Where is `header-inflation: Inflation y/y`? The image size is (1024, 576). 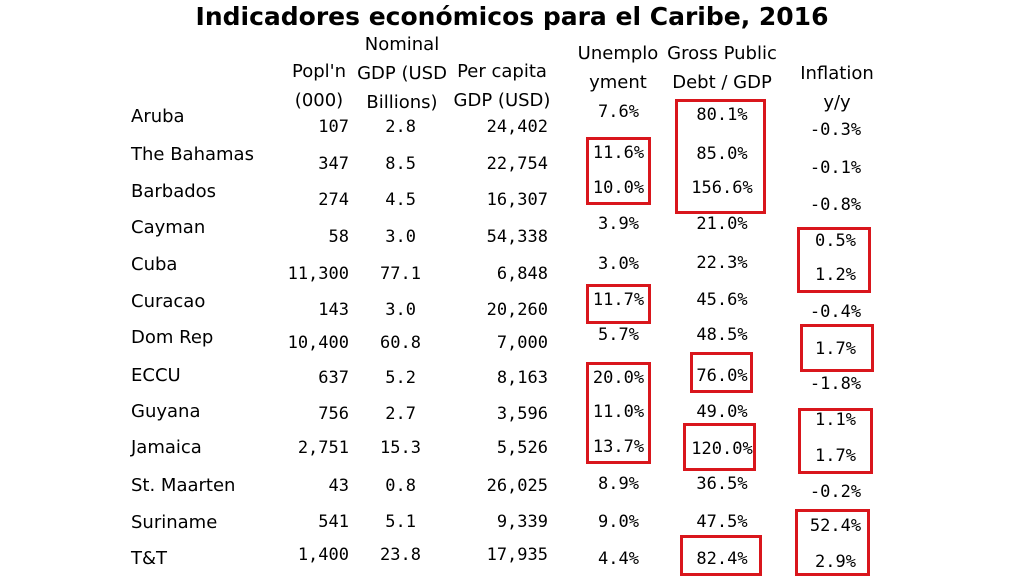 header-inflation: Inflation y/y is located at coordinates (837, 88).